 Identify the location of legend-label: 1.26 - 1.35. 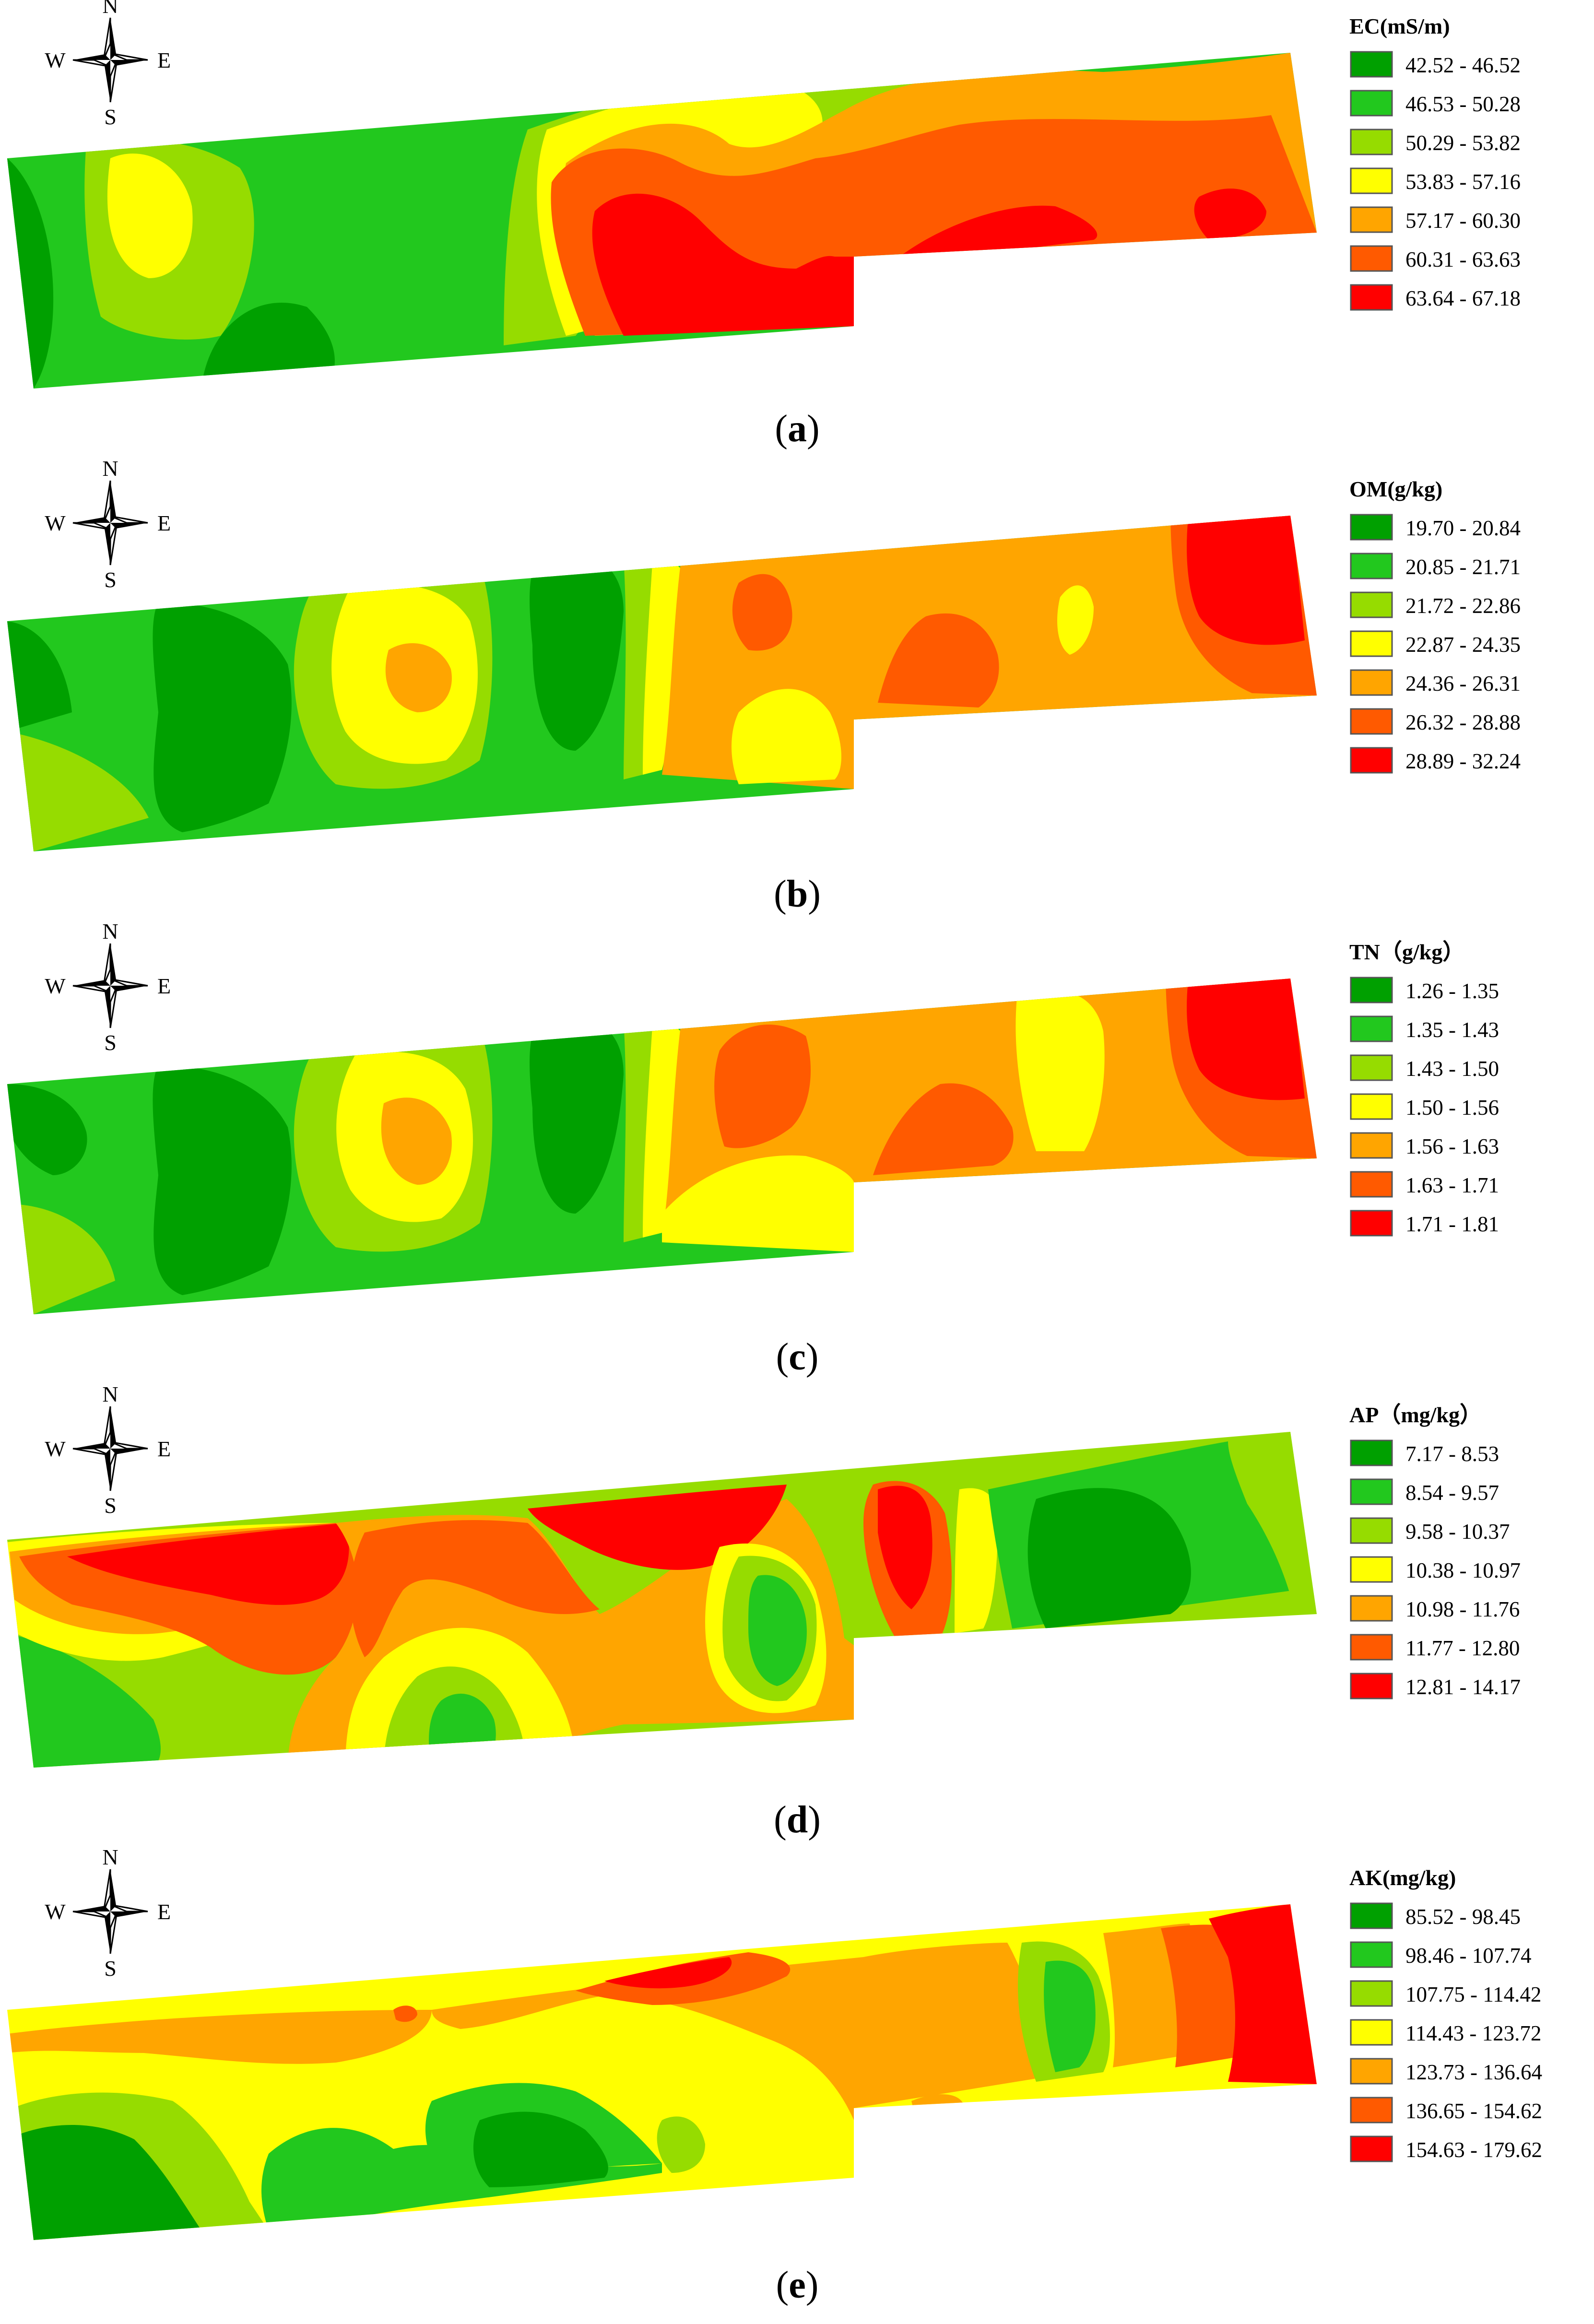
(1452, 991).